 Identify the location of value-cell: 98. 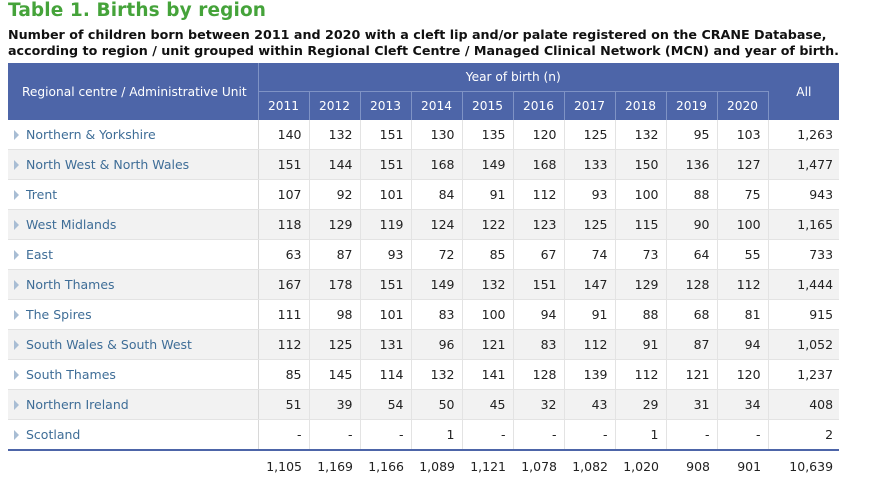
(335, 314).